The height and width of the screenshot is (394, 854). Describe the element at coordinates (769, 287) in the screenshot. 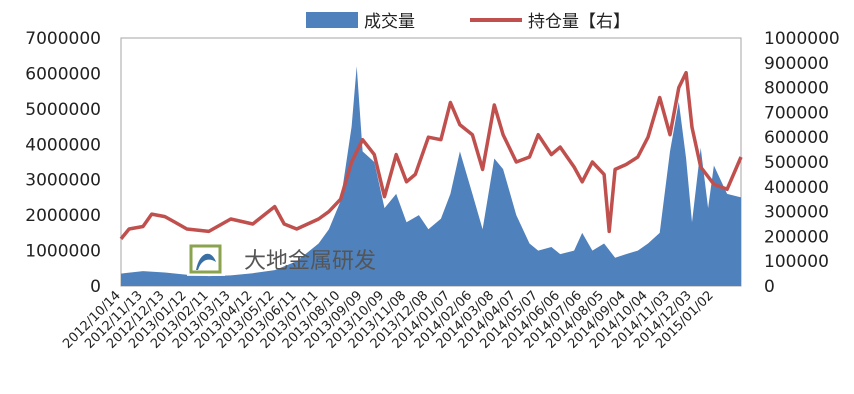

I see `right-axis-tick-label: 0` at that location.